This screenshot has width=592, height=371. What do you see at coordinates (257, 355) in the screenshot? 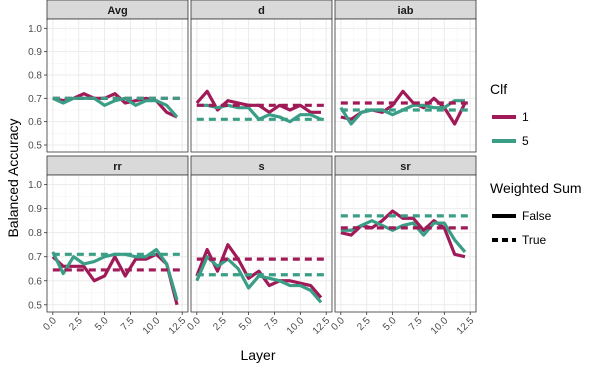
I see `x-axis-title: Layer` at bounding box center [257, 355].